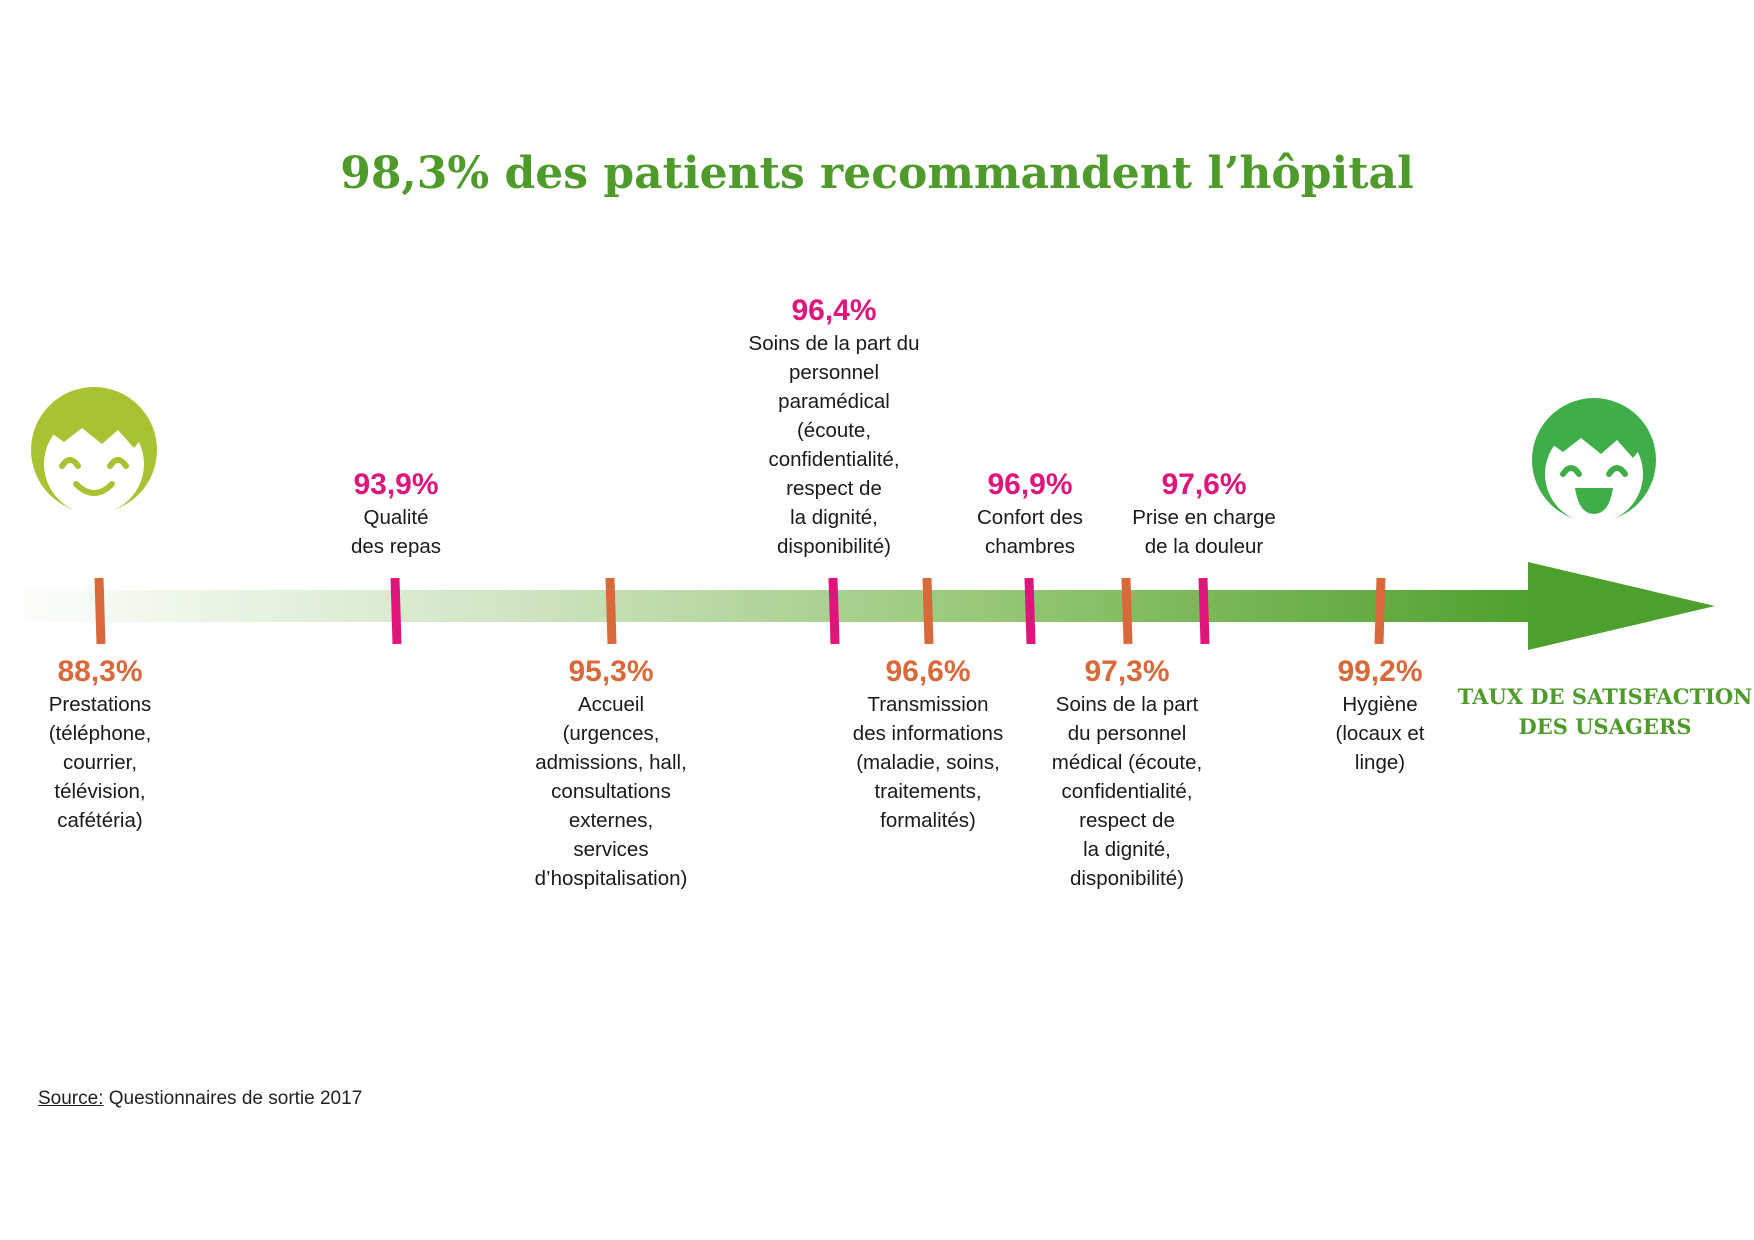 The height and width of the screenshot is (1240, 1754). Describe the element at coordinates (770, 606) in the screenshot. I see `satisfaction-axis-bar` at that location.